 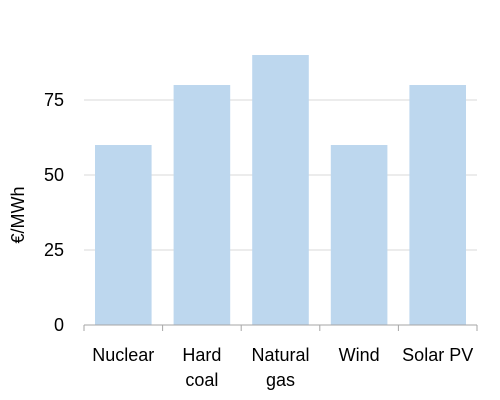 What do you see at coordinates (280, 367) in the screenshot?
I see `x-tick-label: Natural gas` at bounding box center [280, 367].